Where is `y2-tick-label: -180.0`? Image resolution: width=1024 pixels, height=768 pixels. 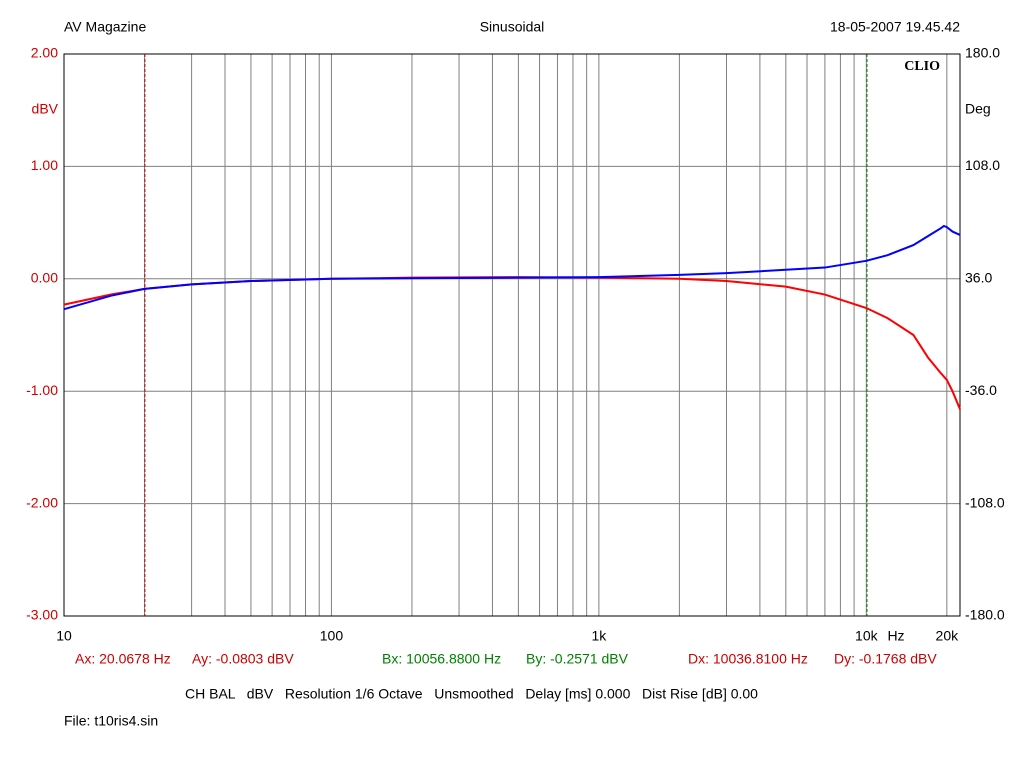
y2-tick-label: -180.0 is located at coordinates (985, 615).